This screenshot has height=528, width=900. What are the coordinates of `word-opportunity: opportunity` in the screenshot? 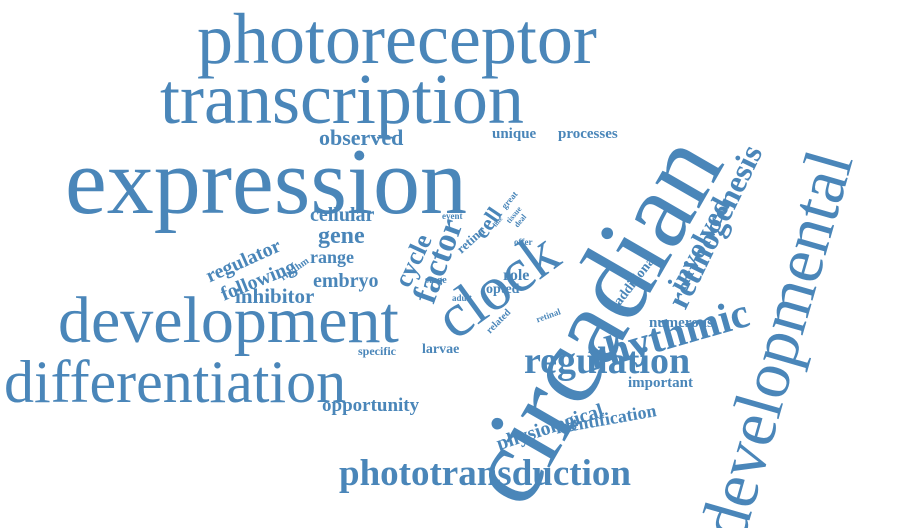 It's located at (371, 405).